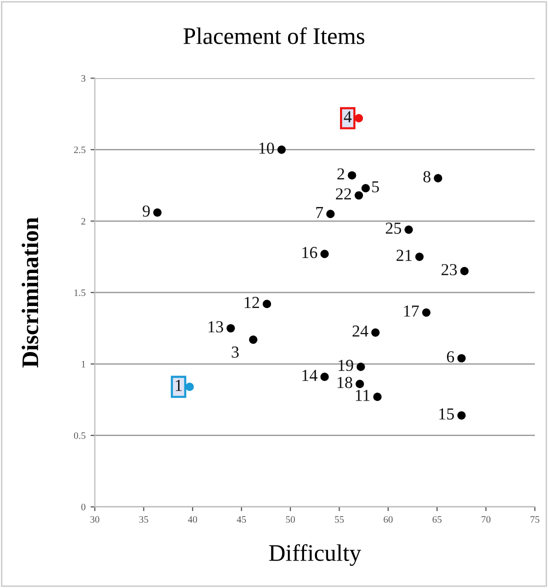  What do you see at coordinates (340, 174) in the screenshot?
I see `series-label: 2` at bounding box center [340, 174].